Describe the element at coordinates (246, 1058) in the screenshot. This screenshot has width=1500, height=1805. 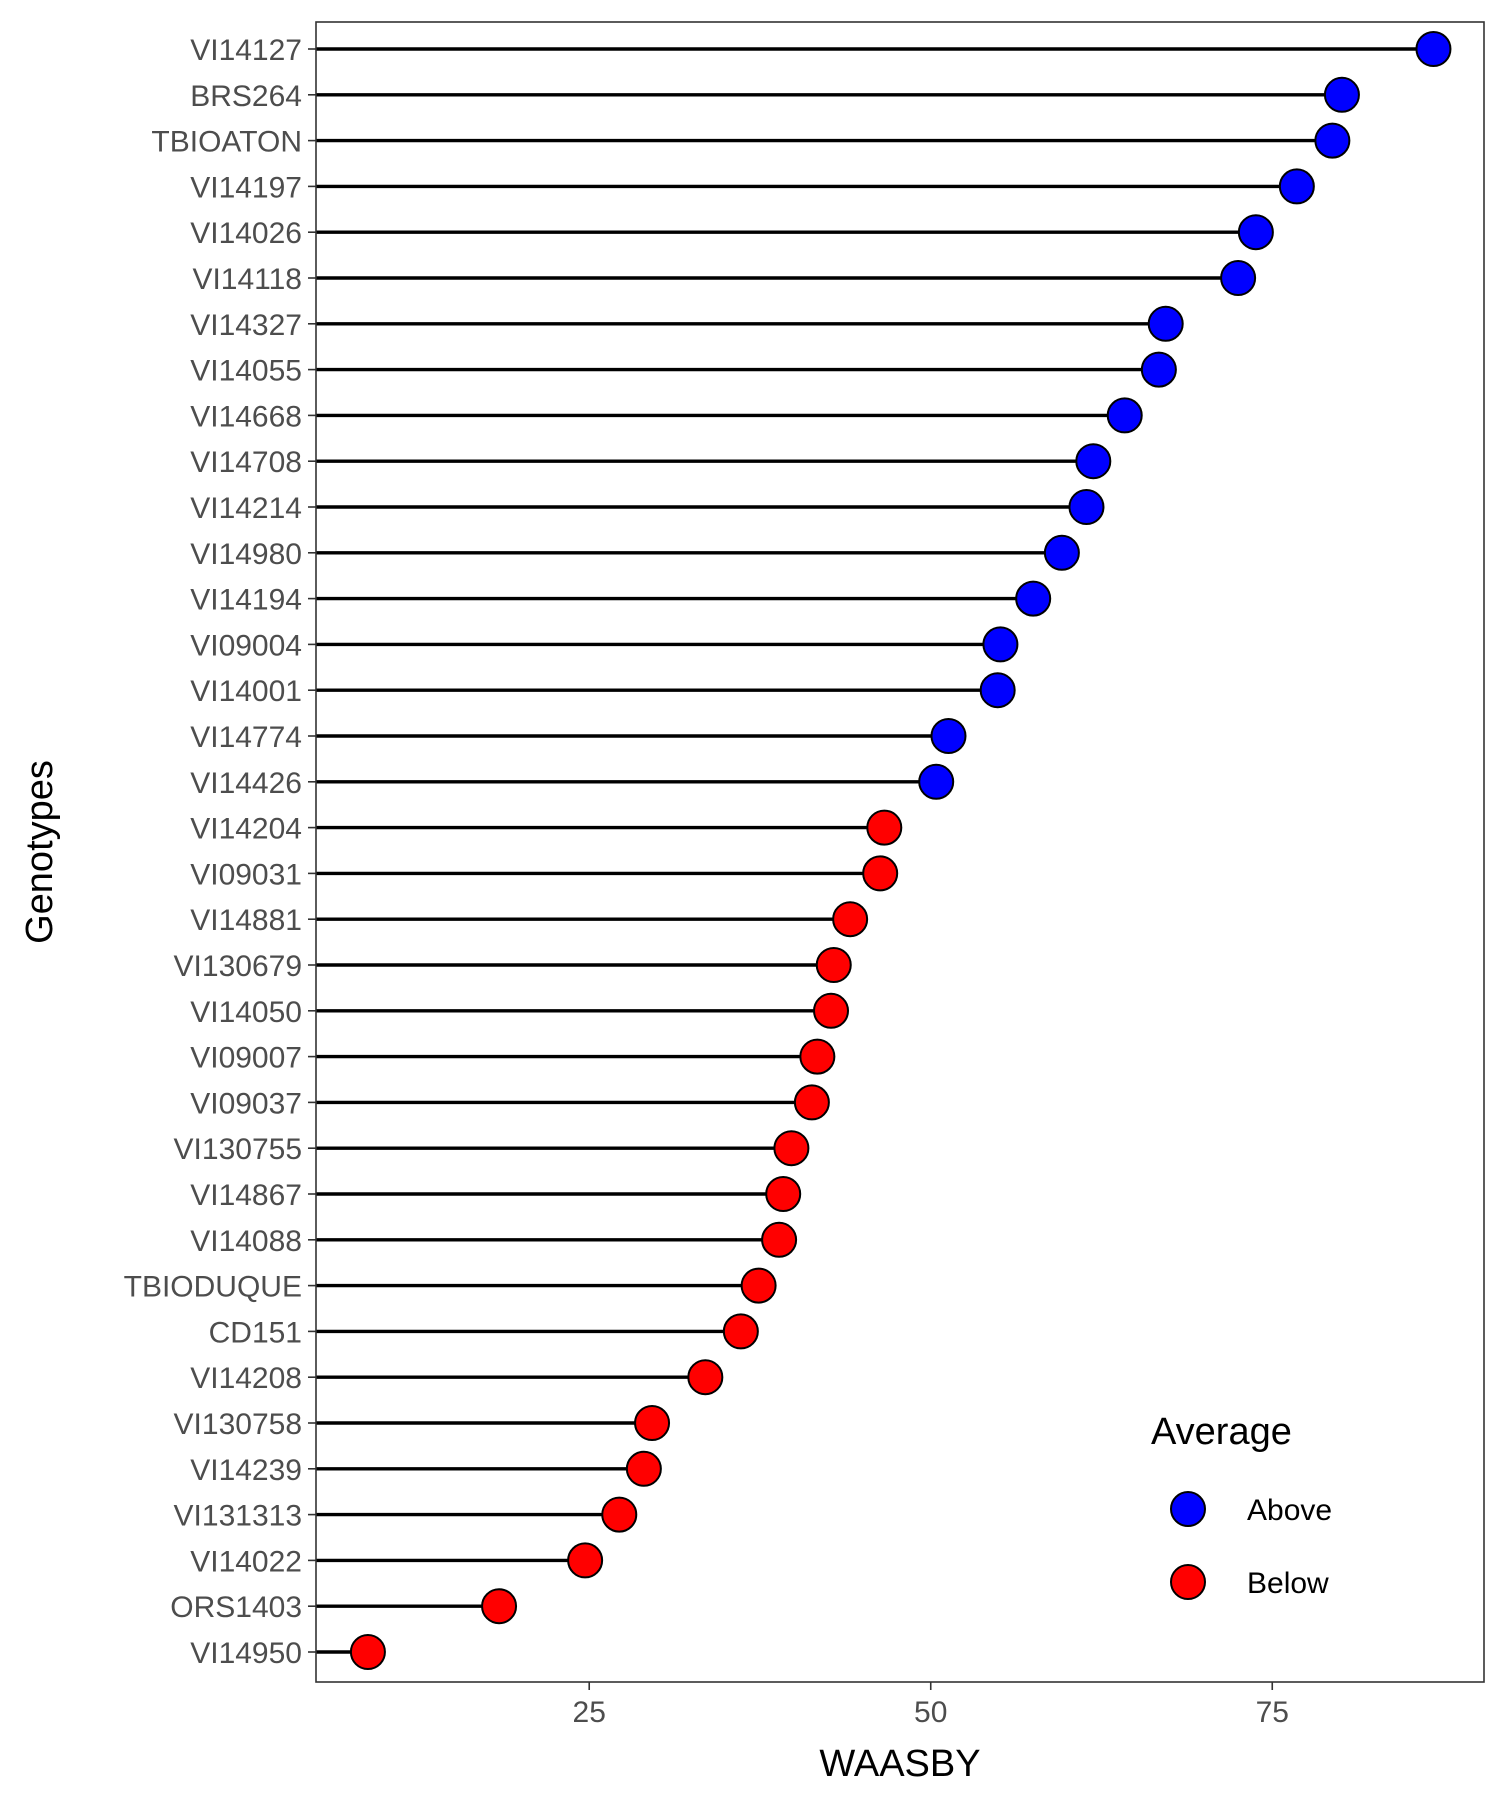
I see `y-tick-label: VI09007` at that location.